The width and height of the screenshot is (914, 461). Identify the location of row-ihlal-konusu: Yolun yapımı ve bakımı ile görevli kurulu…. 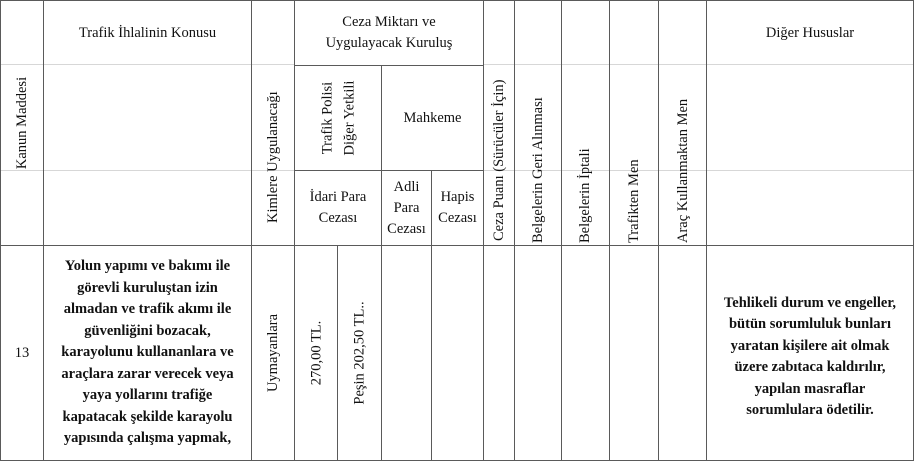
(147, 353).